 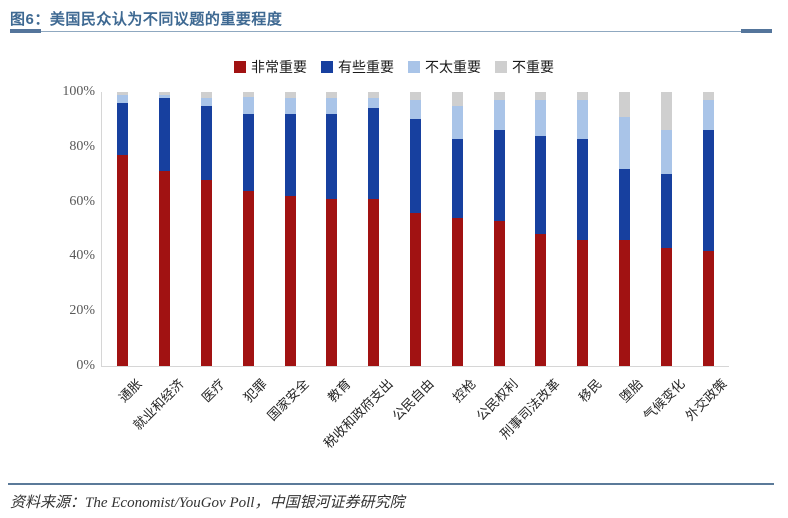 What do you see at coordinates (82, 201) in the screenshot?
I see `y-axis-tick-label: 60%` at bounding box center [82, 201].